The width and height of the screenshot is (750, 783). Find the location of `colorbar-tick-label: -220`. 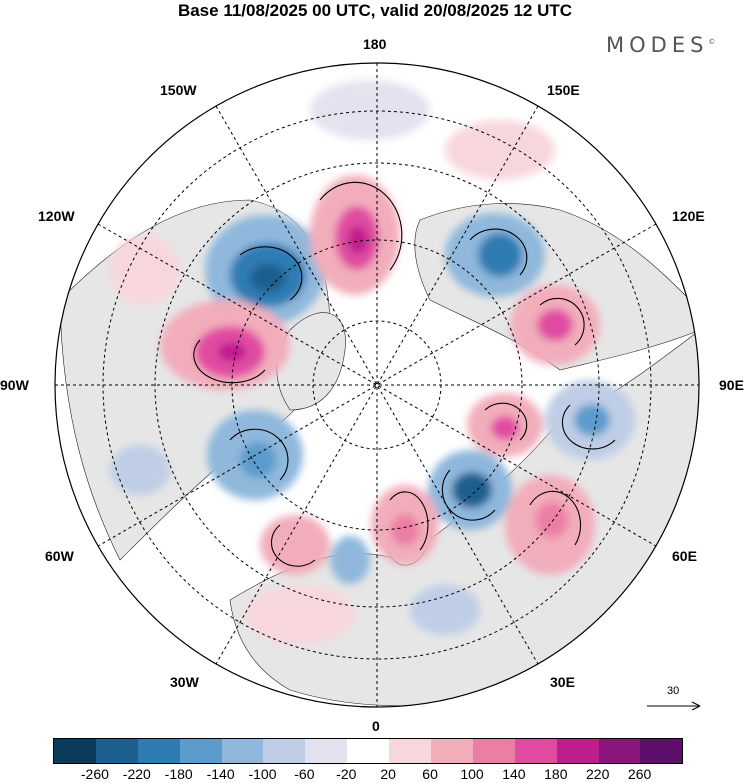

colorbar-tick-label: -220 is located at coordinates (136, 774).